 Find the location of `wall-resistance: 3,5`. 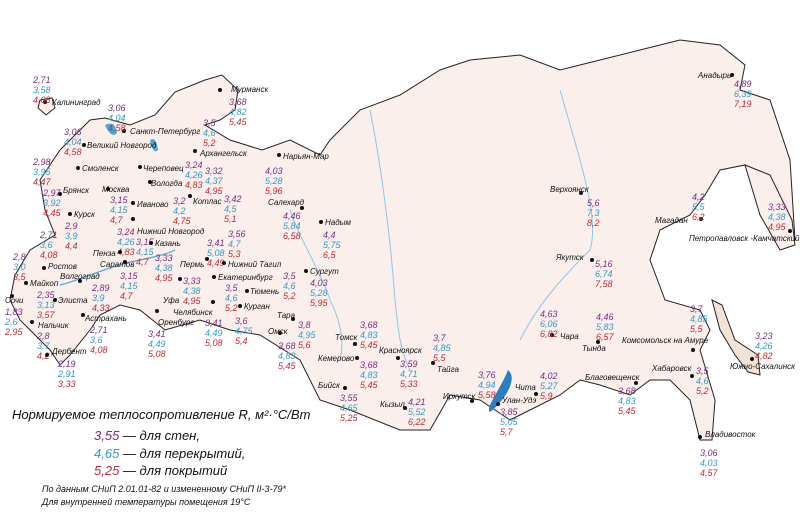

wall-resistance: 3,5 is located at coordinates (209, 123).